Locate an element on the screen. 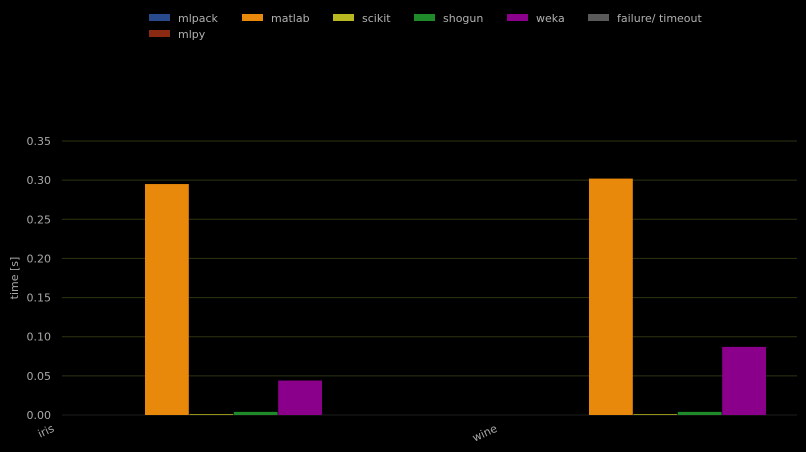 This screenshot has width=806, height=452. y-tick-label: 0.20 is located at coordinates (39, 258).